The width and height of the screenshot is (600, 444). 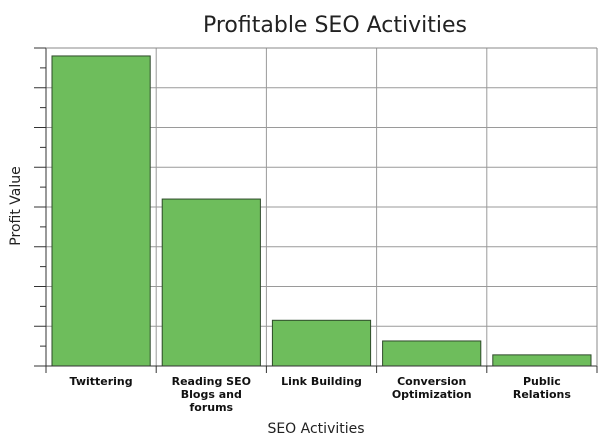 I want to click on category-label-line: Optimization, so click(x=432, y=394).